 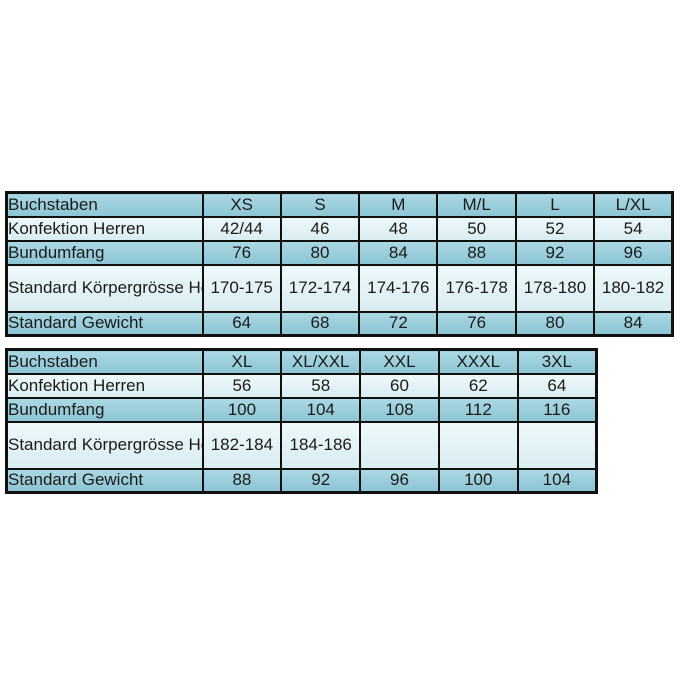 What do you see at coordinates (555, 228) in the screenshot?
I see `value-cell: 52` at bounding box center [555, 228].